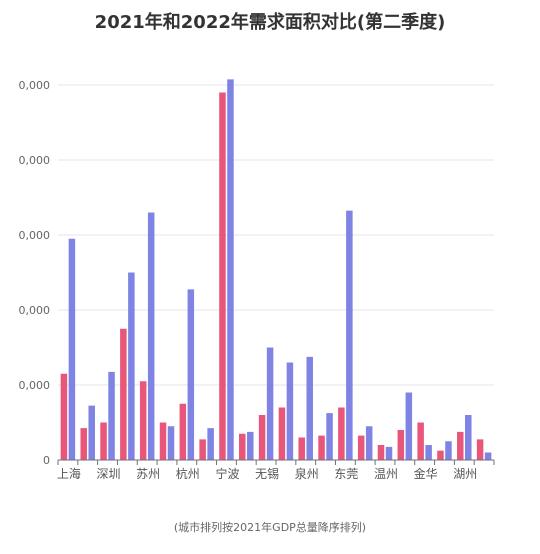  Describe the element at coordinates (346, 474) in the screenshot. I see `x-tick-label-14: 东莞` at that location.